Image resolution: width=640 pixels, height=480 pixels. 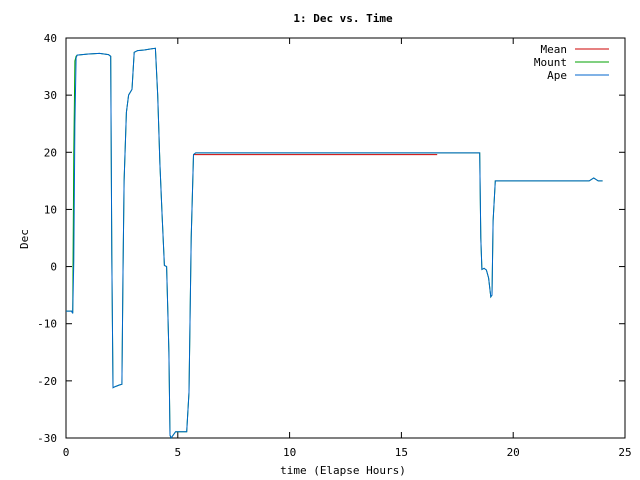 What do you see at coordinates (513, 452) in the screenshot?
I see `x-tick-label: 20` at bounding box center [513, 452].